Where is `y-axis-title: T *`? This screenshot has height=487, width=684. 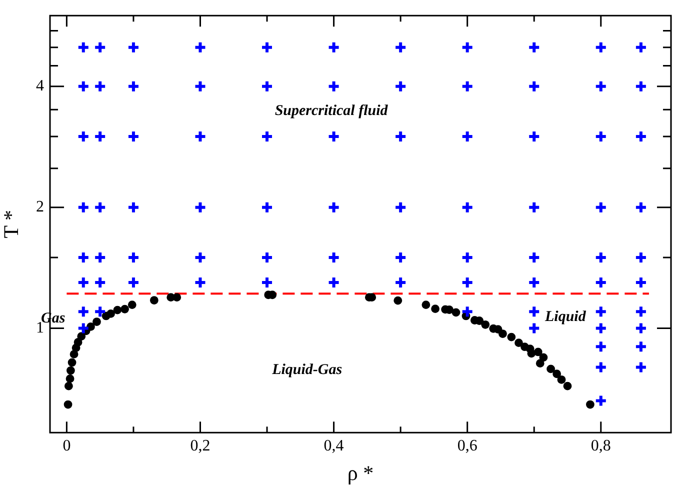
y-axis-title: T * is located at coordinates (12, 224).